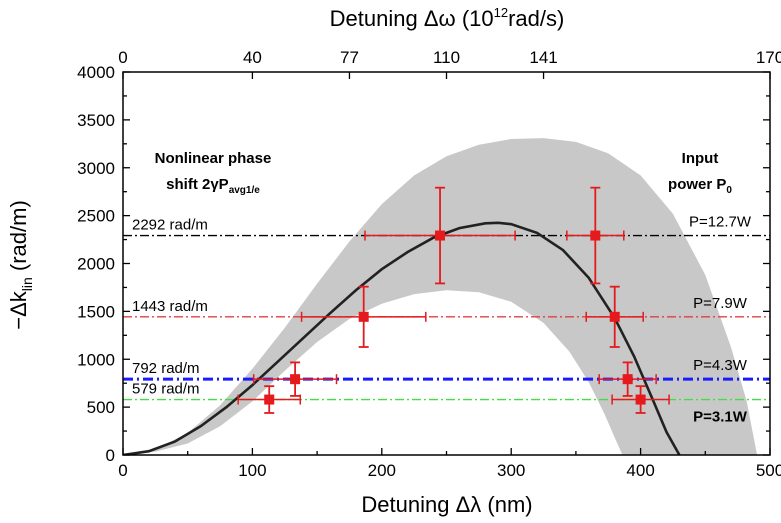  What do you see at coordinates (96, 359) in the screenshot?
I see `y-tick-label: 1000` at bounding box center [96, 359].